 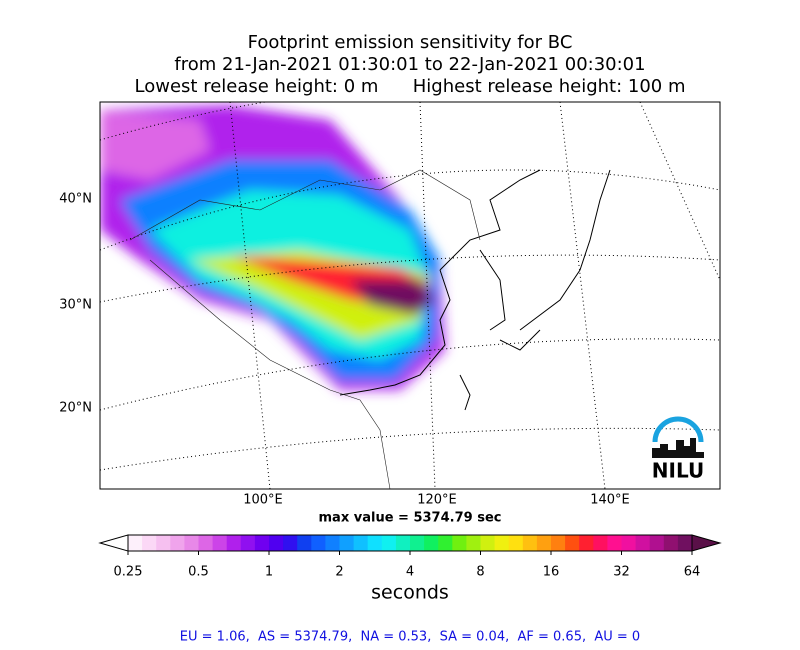 I want to click on colorbar-extend-under, so click(x=113, y=543).